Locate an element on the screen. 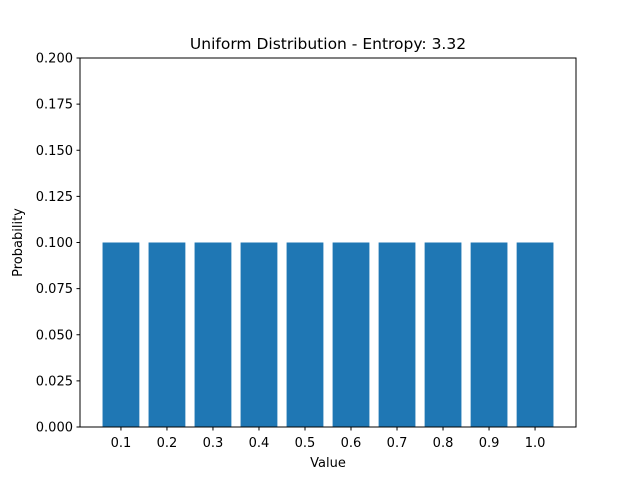 This screenshot has width=640, height=480. y-axis-label: Probability is located at coordinates (18, 242).